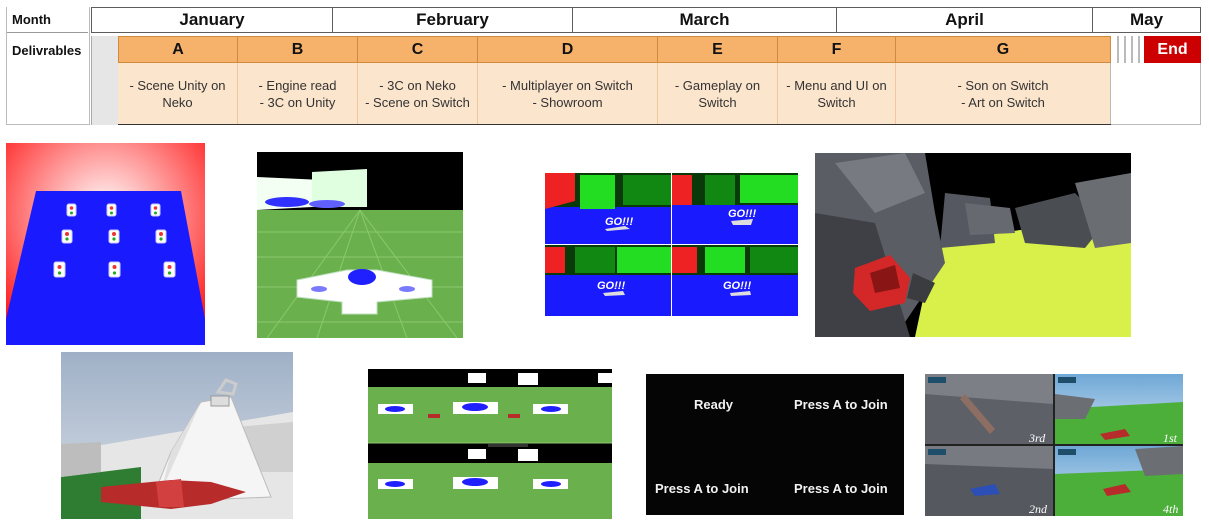 This screenshot has width=1209, height=523. Describe the element at coordinates (841, 488) in the screenshot. I see `press-a-to-join-label-3: Press A to Join` at that location.